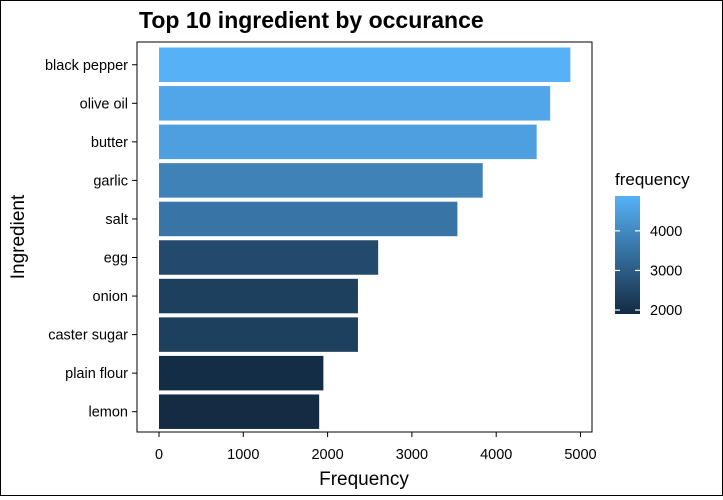 The height and width of the screenshot is (500, 723). Describe the element at coordinates (666, 232) in the screenshot. I see `legend-tick-label: 4000` at that location.